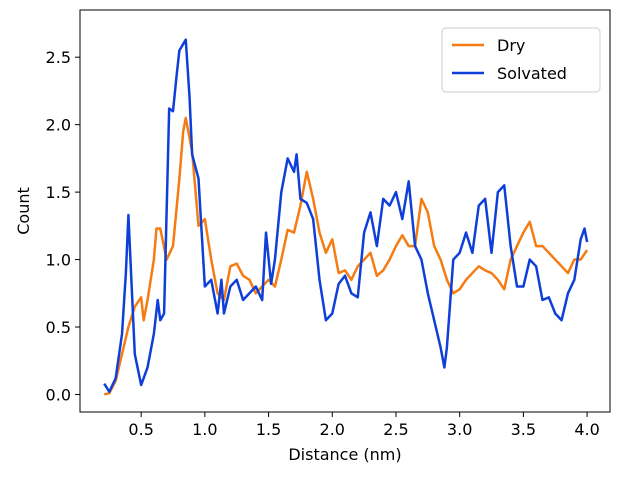 The height and width of the screenshot is (480, 640). I want to click on y-tick-label: 2.5, so click(58, 57).